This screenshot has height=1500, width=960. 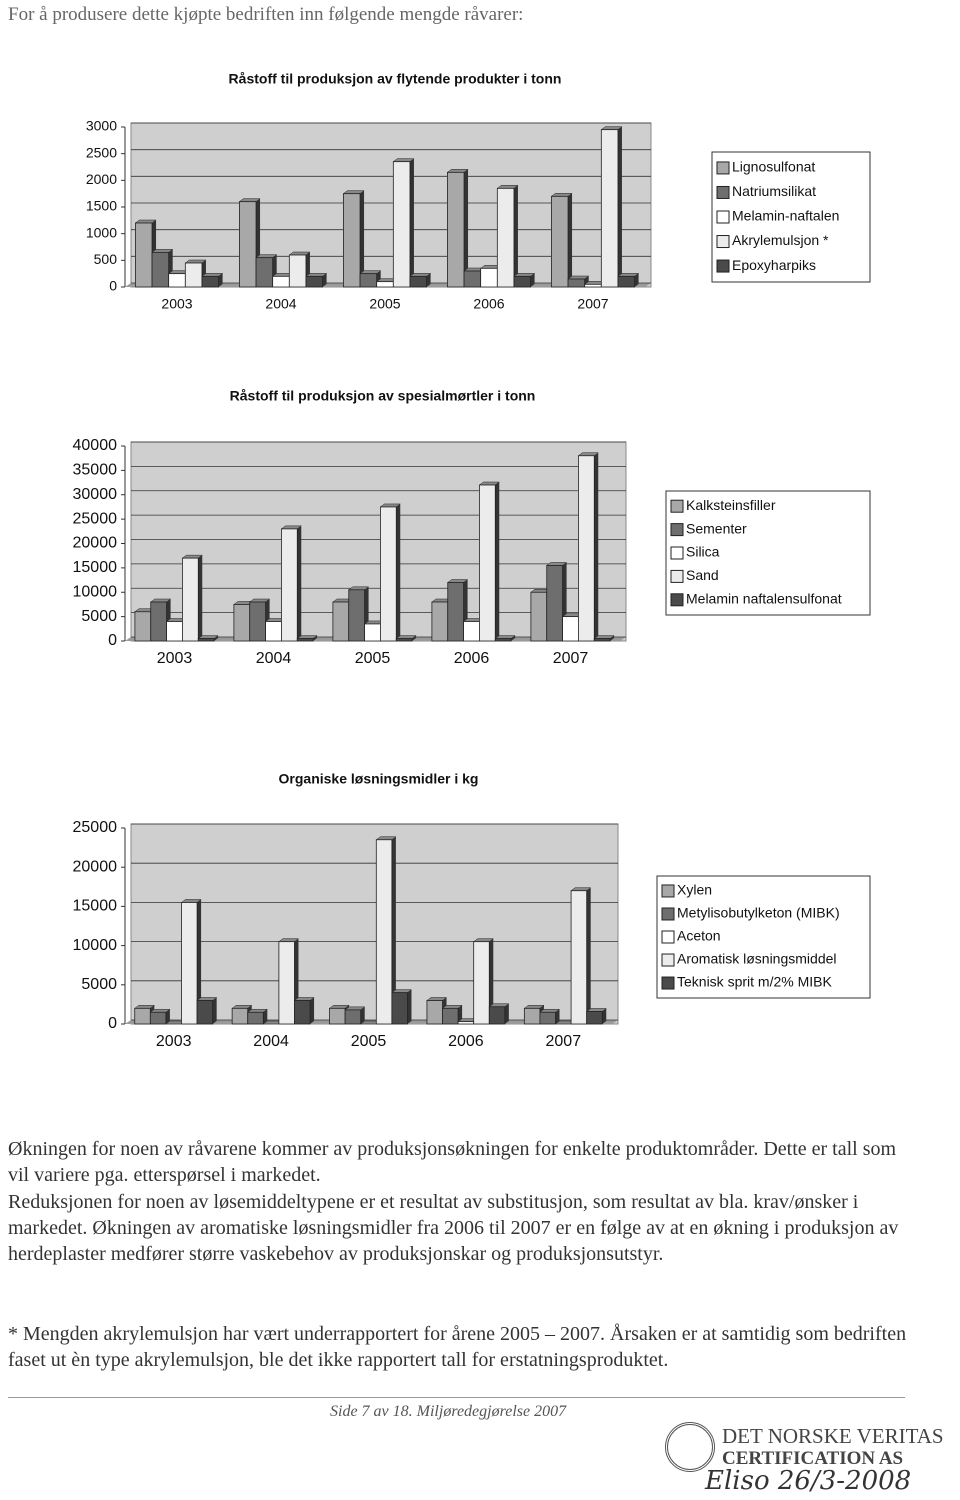 What do you see at coordinates (731, 505) in the screenshot?
I see `legend-label: Kalksteinsfiller` at bounding box center [731, 505].